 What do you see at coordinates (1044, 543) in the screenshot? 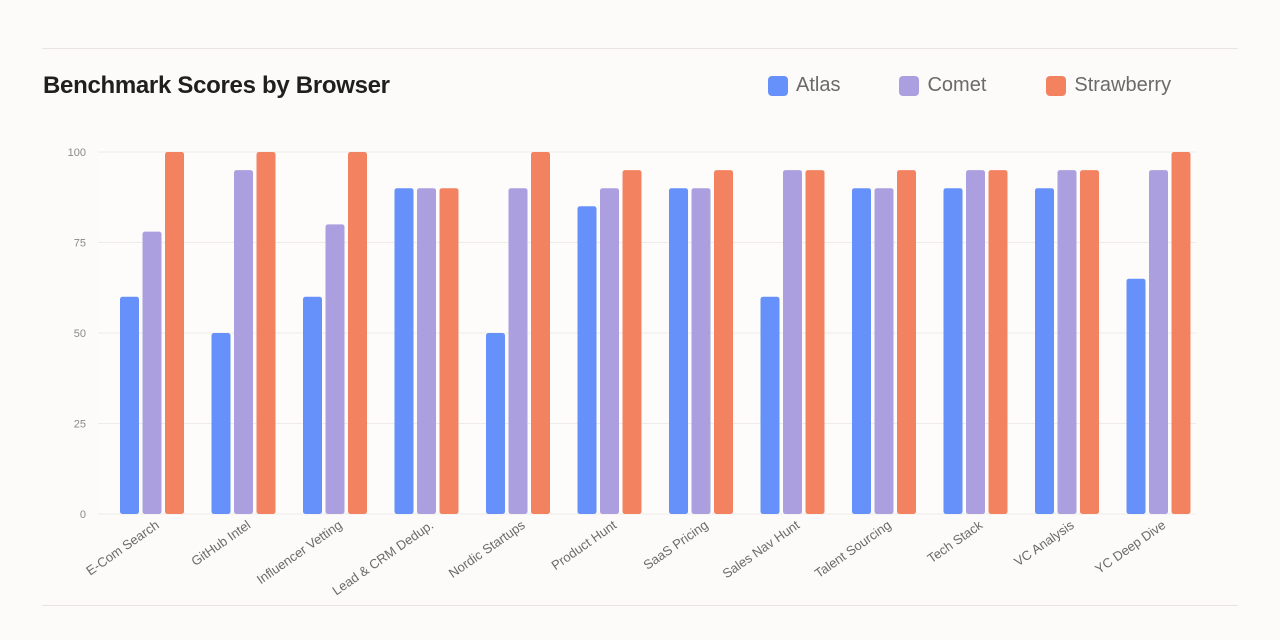
I see `x-tick-label-10: VC Analysis` at bounding box center [1044, 543].